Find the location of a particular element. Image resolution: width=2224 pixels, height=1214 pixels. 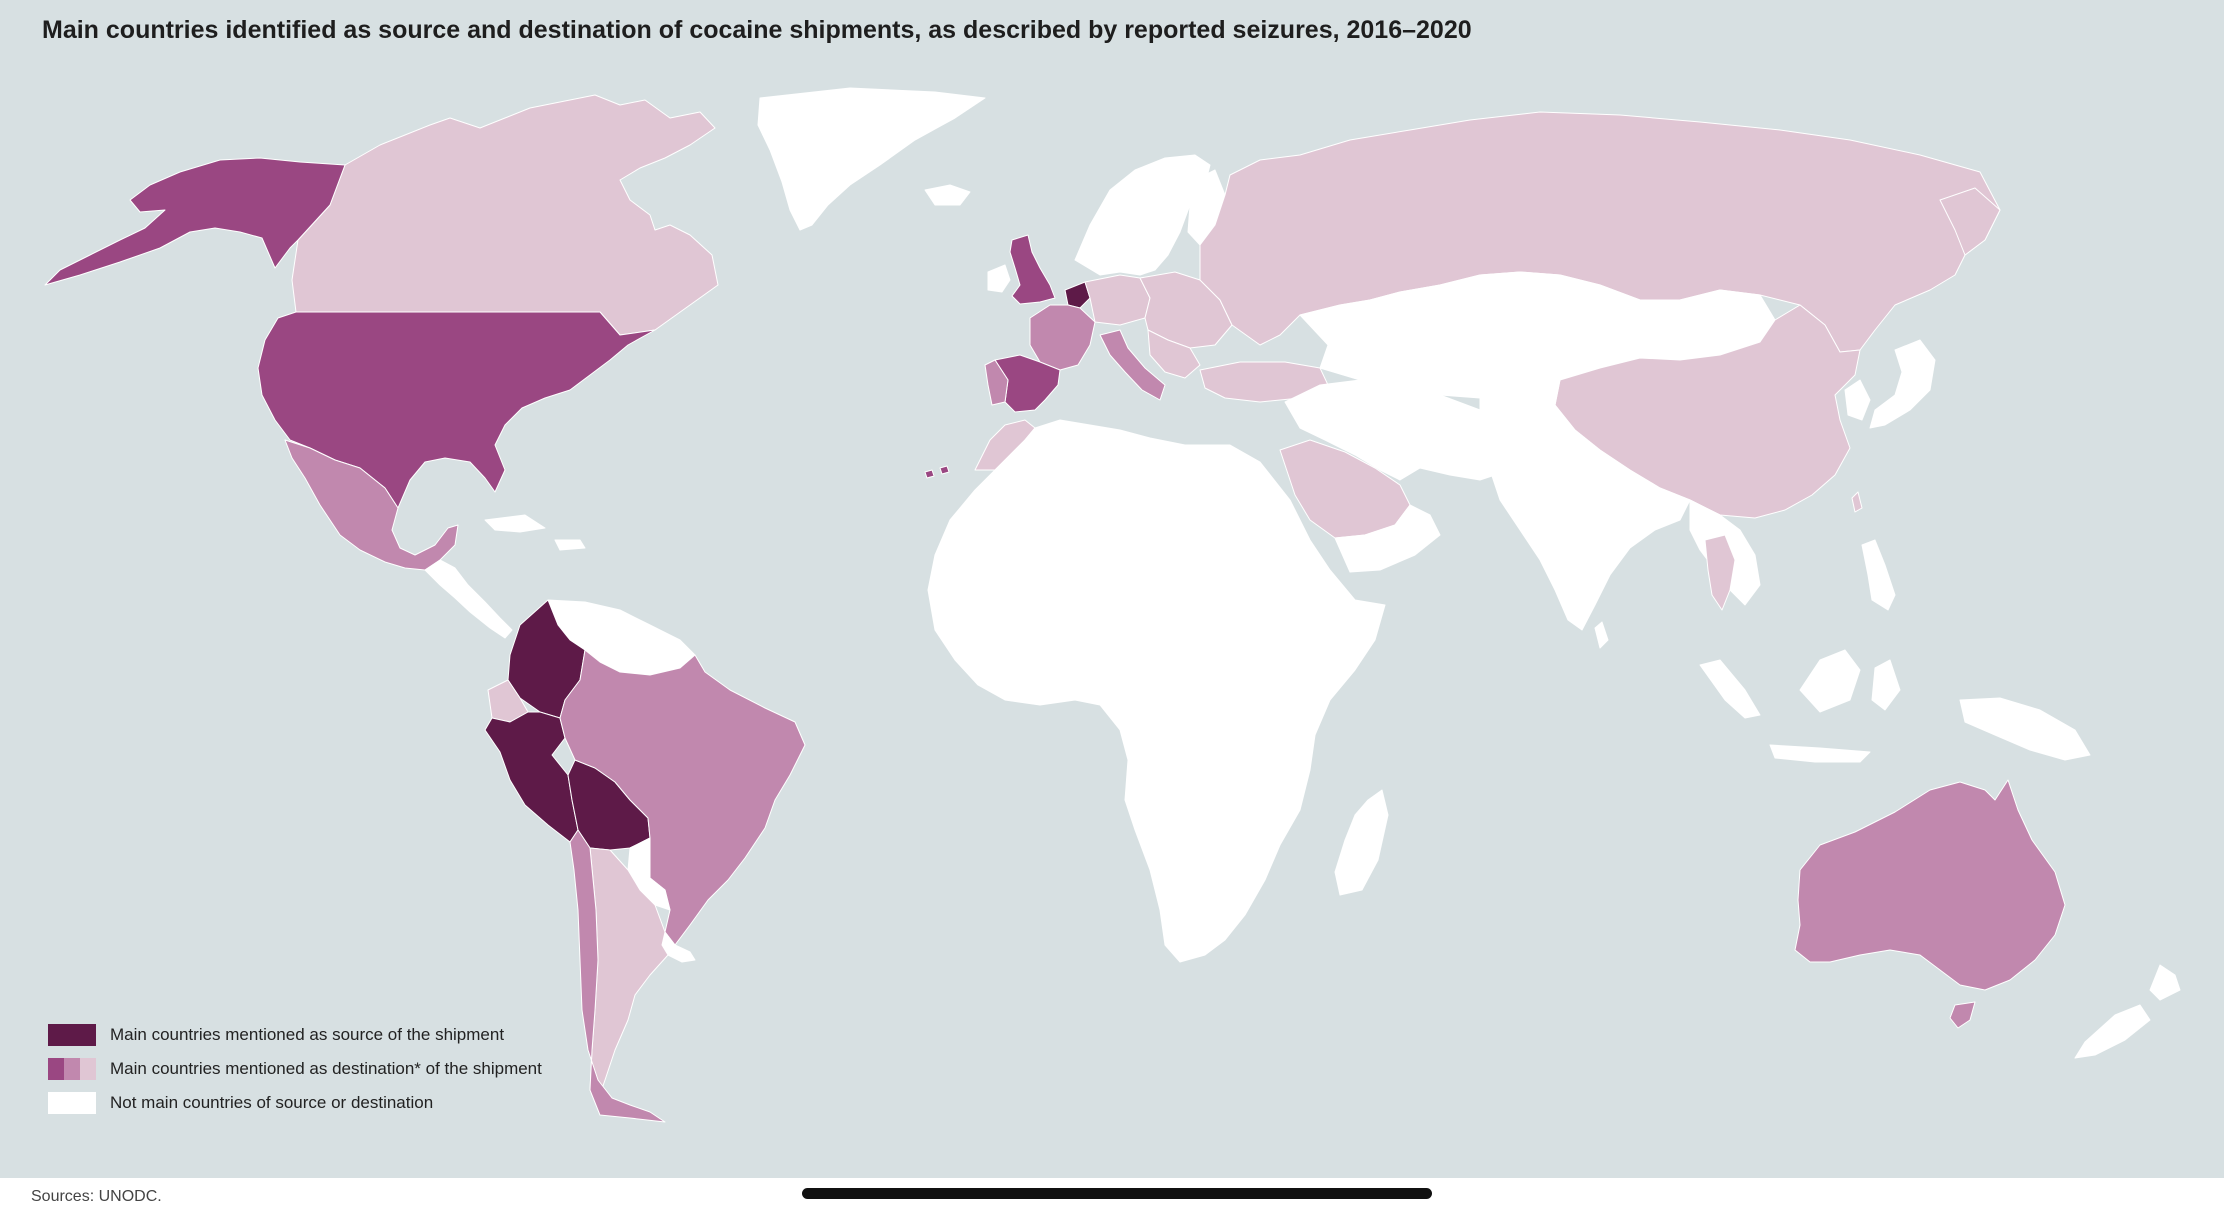

region-tasmania is located at coordinates (1962, 1015).